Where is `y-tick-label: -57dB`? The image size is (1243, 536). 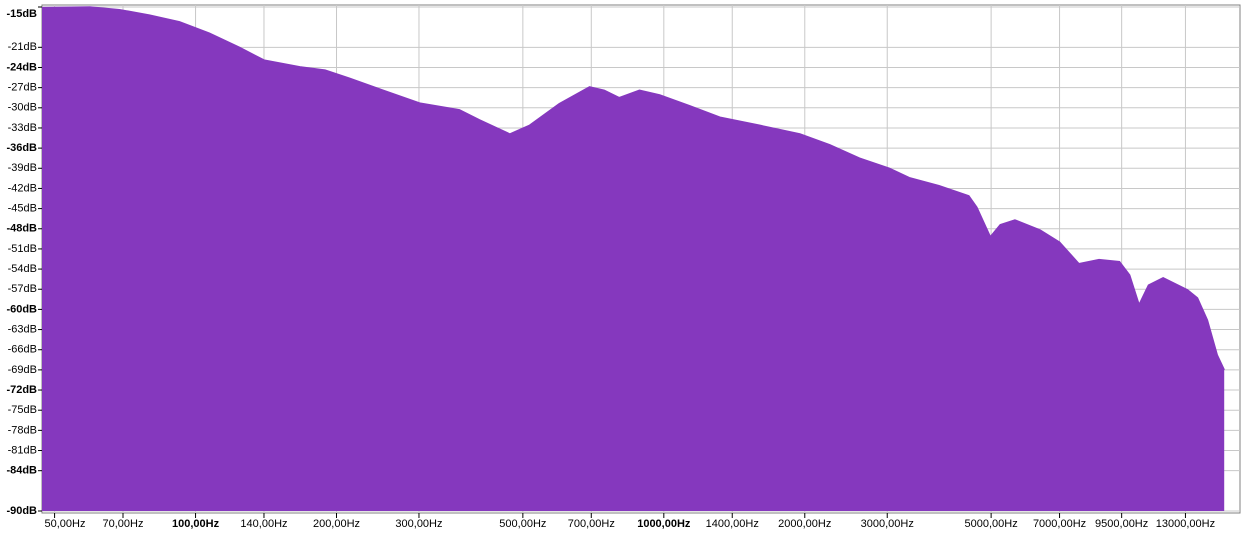 y-tick-label: -57dB is located at coordinates (22, 289).